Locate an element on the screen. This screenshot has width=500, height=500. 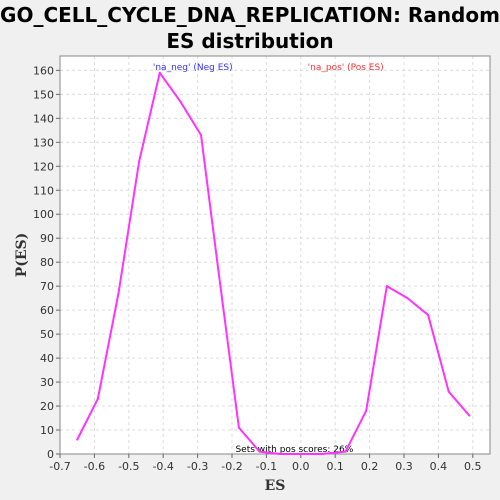
y-tick-label: 20 is located at coordinates (47, 406).